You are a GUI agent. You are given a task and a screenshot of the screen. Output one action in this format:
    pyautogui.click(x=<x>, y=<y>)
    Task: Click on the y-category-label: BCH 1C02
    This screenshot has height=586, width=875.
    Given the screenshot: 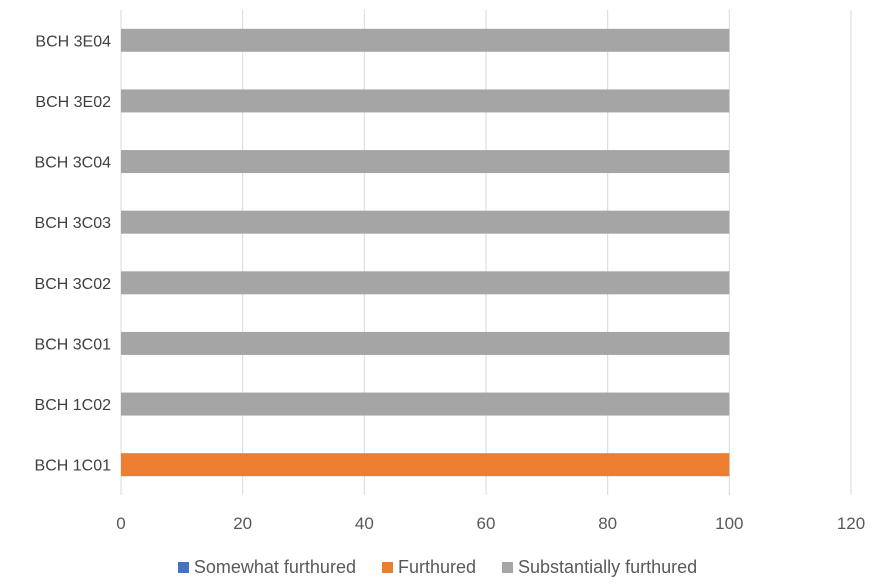 What is the action you would take?
    pyautogui.click(x=73, y=405)
    